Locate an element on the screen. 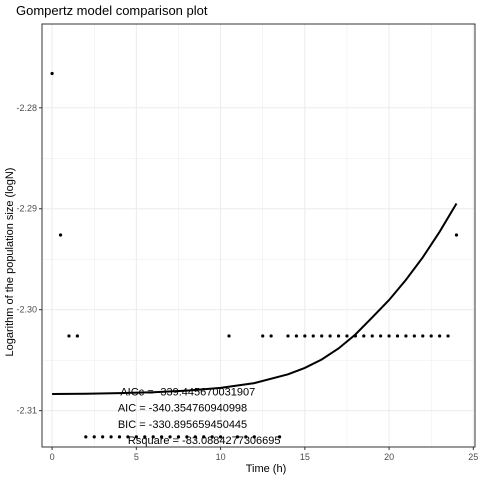  x-tick-label: 15 is located at coordinates (305, 457).